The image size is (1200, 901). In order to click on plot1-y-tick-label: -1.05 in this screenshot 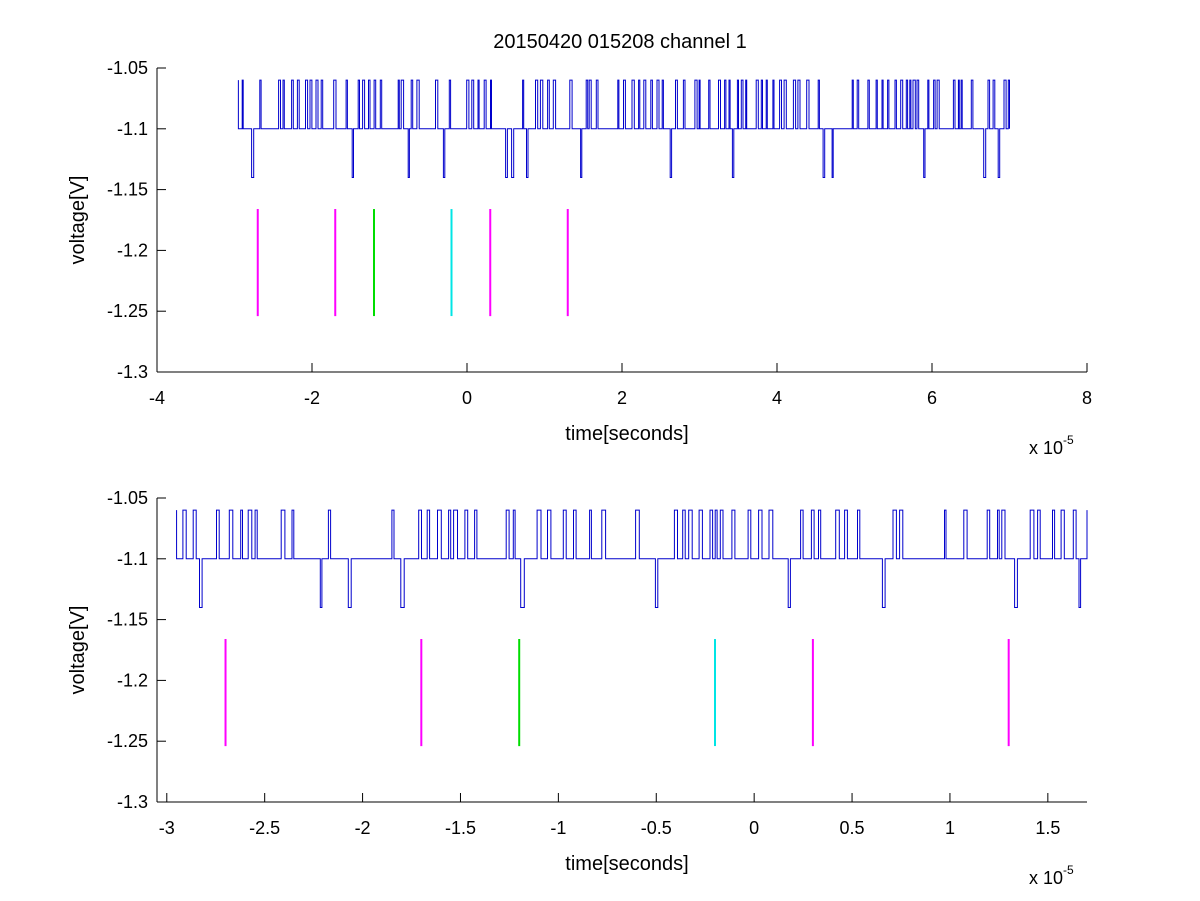, I will do `click(127, 498)`.